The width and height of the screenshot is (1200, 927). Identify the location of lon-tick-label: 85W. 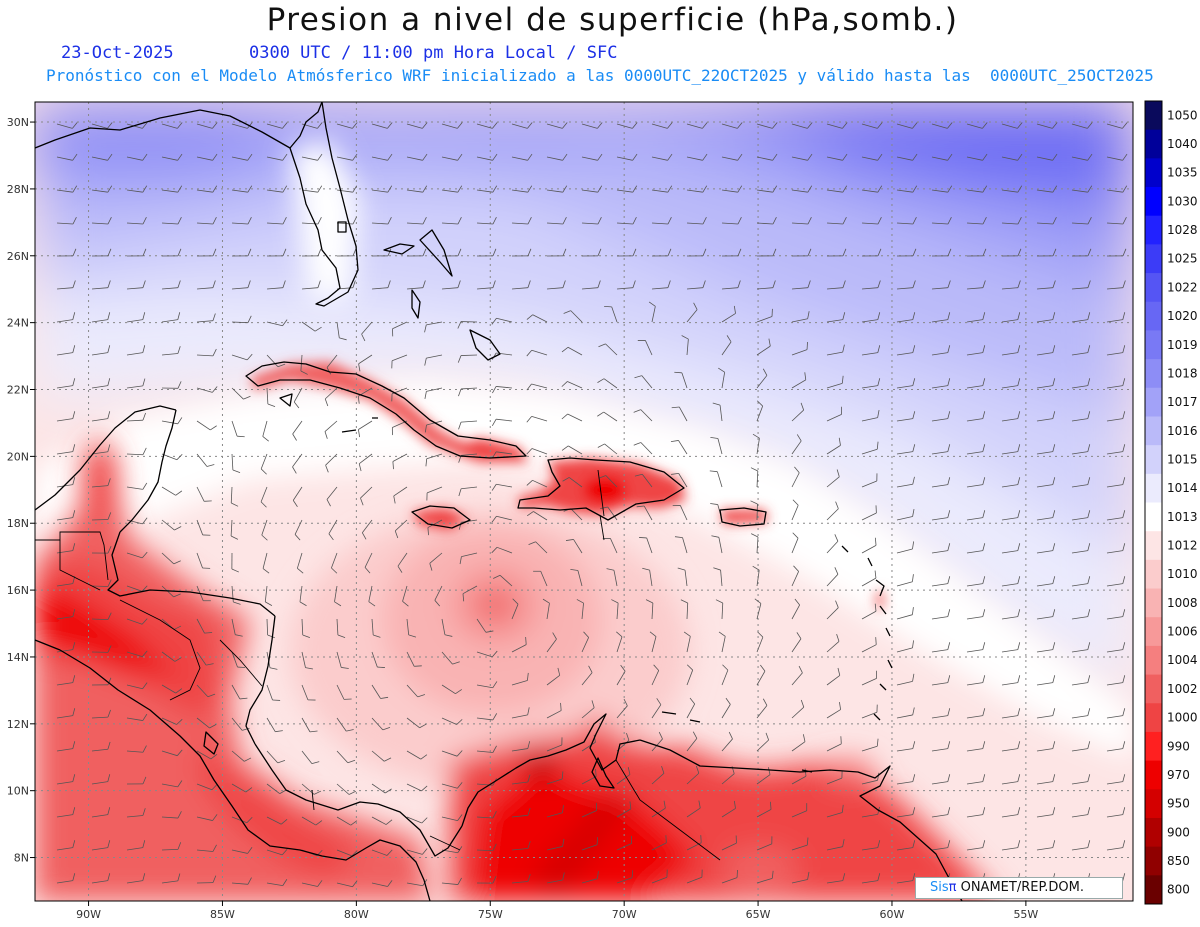
(222, 914).